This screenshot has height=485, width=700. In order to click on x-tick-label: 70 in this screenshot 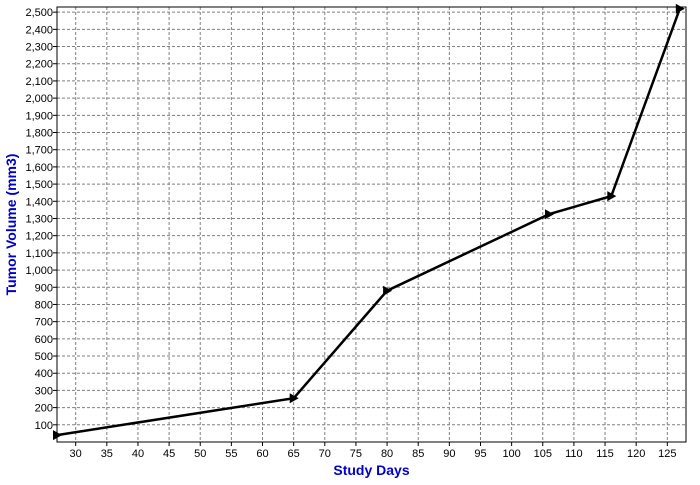, I will do `click(325, 454)`.